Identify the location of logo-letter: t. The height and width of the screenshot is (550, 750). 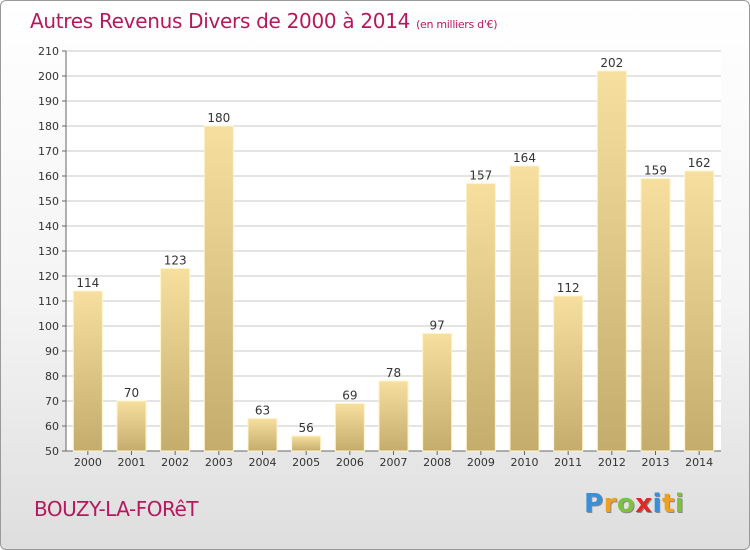
(668, 504).